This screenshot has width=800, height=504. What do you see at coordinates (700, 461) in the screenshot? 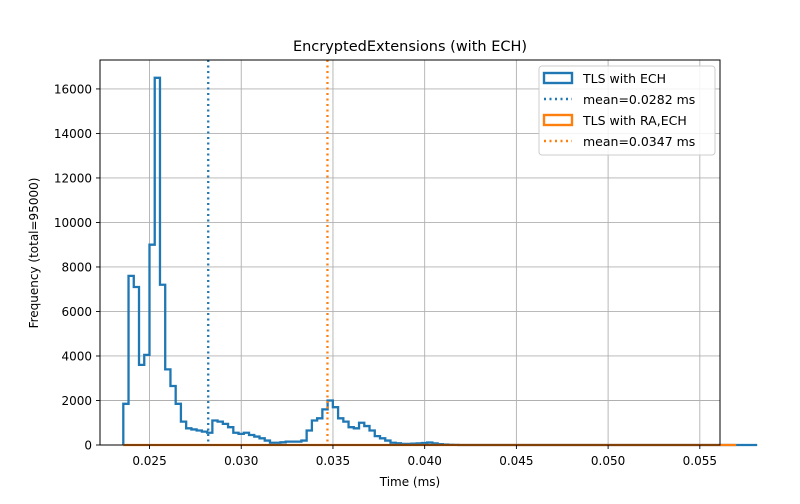
I see `x-tick-label: 0.055` at bounding box center [700, 461].